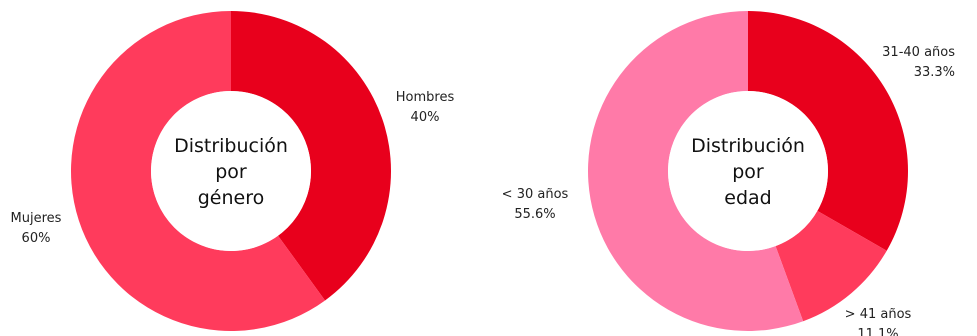 The image size is (977, 336). Describe the element at coordinates (231, 198) in the screenshot. I see `chart-center-title-line: género` at that location.